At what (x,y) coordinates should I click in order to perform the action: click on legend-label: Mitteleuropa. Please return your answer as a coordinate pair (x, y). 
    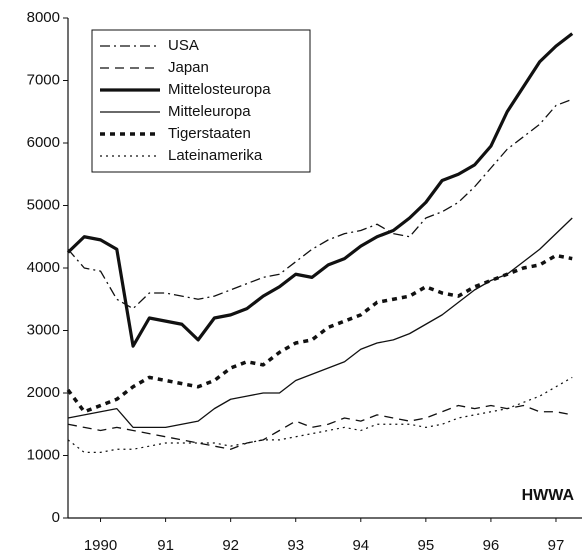
    Looking at the image, I should click on (209, 111).